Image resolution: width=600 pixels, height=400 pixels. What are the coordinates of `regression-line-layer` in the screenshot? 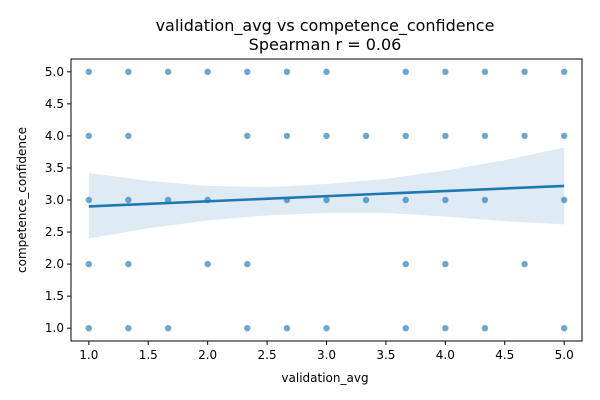 It's located at (326, 196).